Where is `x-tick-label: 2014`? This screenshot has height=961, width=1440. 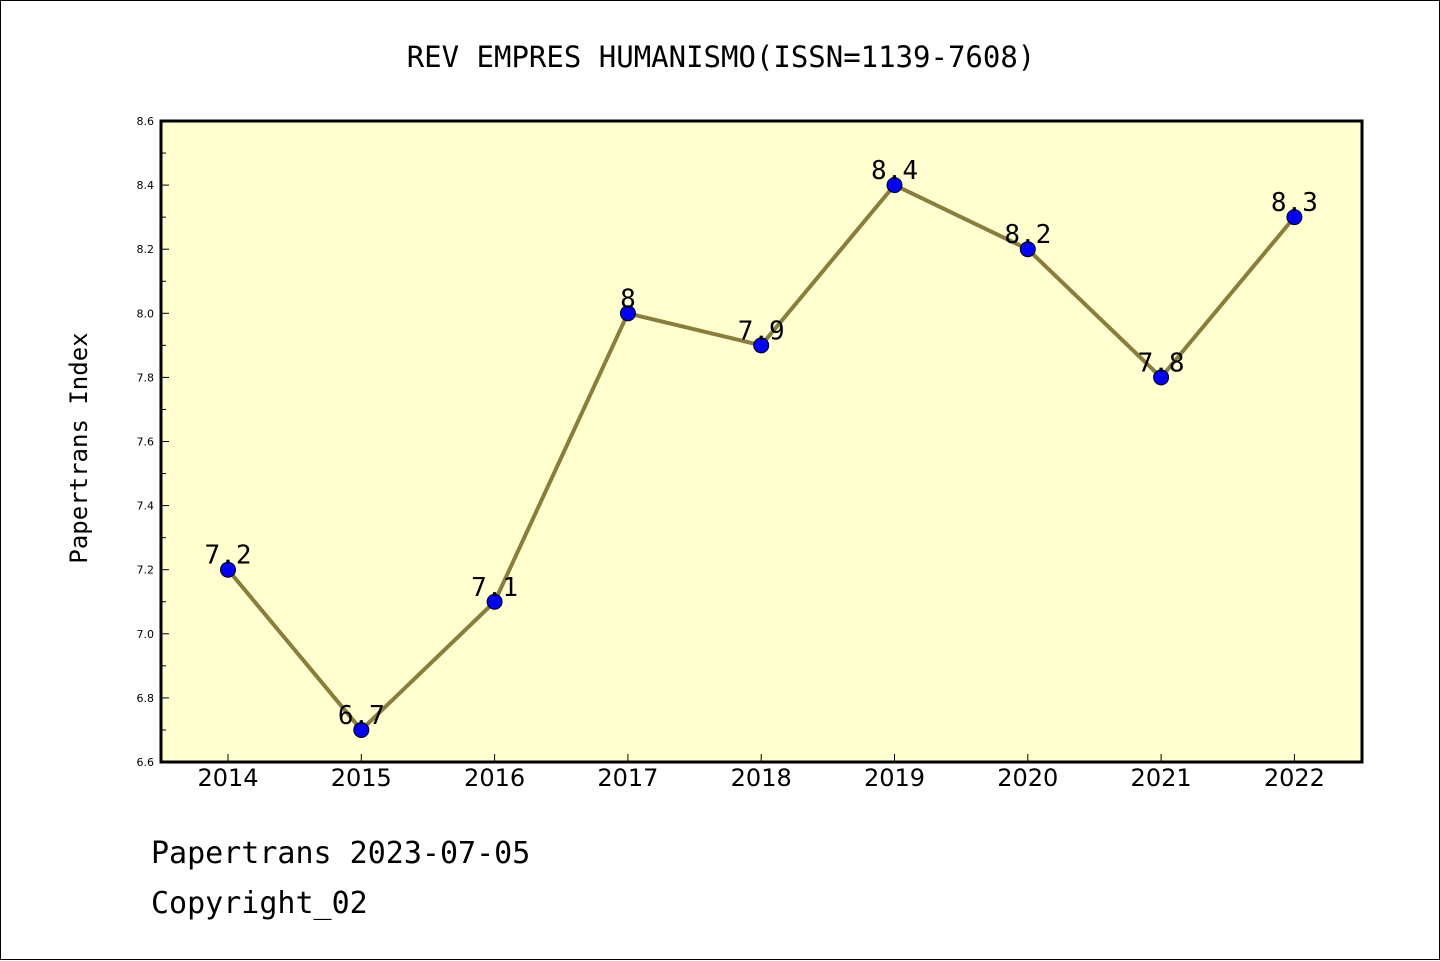 x-tick-label: 2014 is located at coordinates (227, 778).